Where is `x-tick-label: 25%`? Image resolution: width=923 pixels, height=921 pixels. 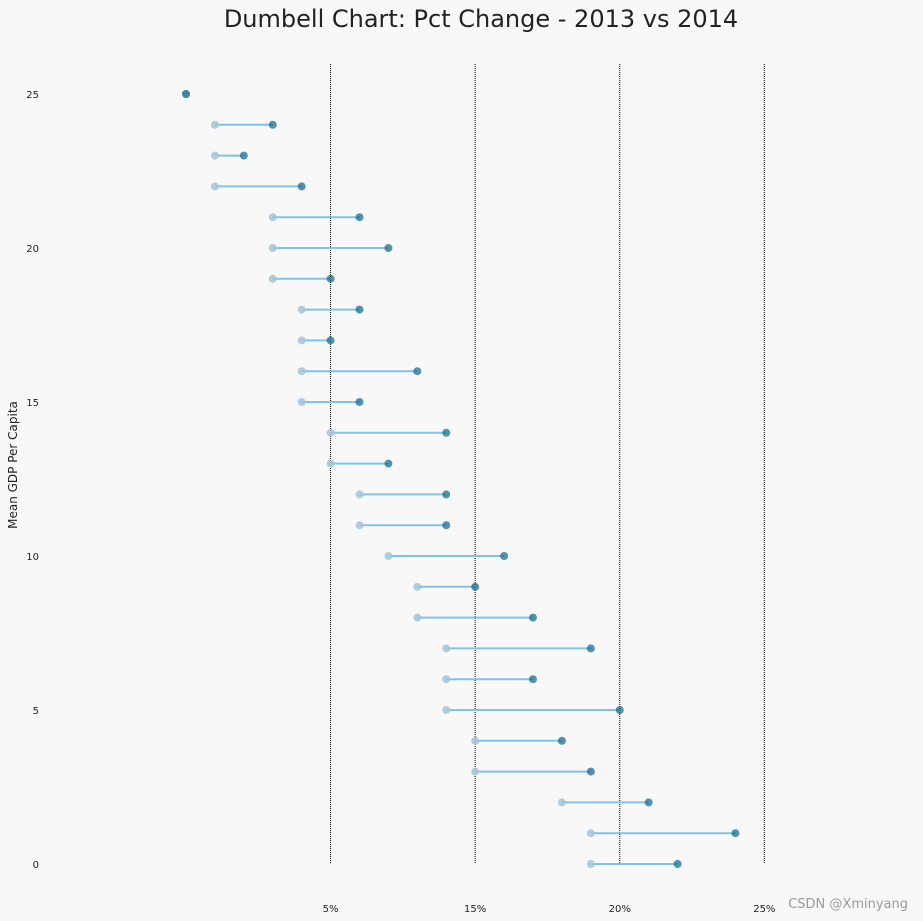
x-tick-label: 25% is located at coordinates (764, 909).